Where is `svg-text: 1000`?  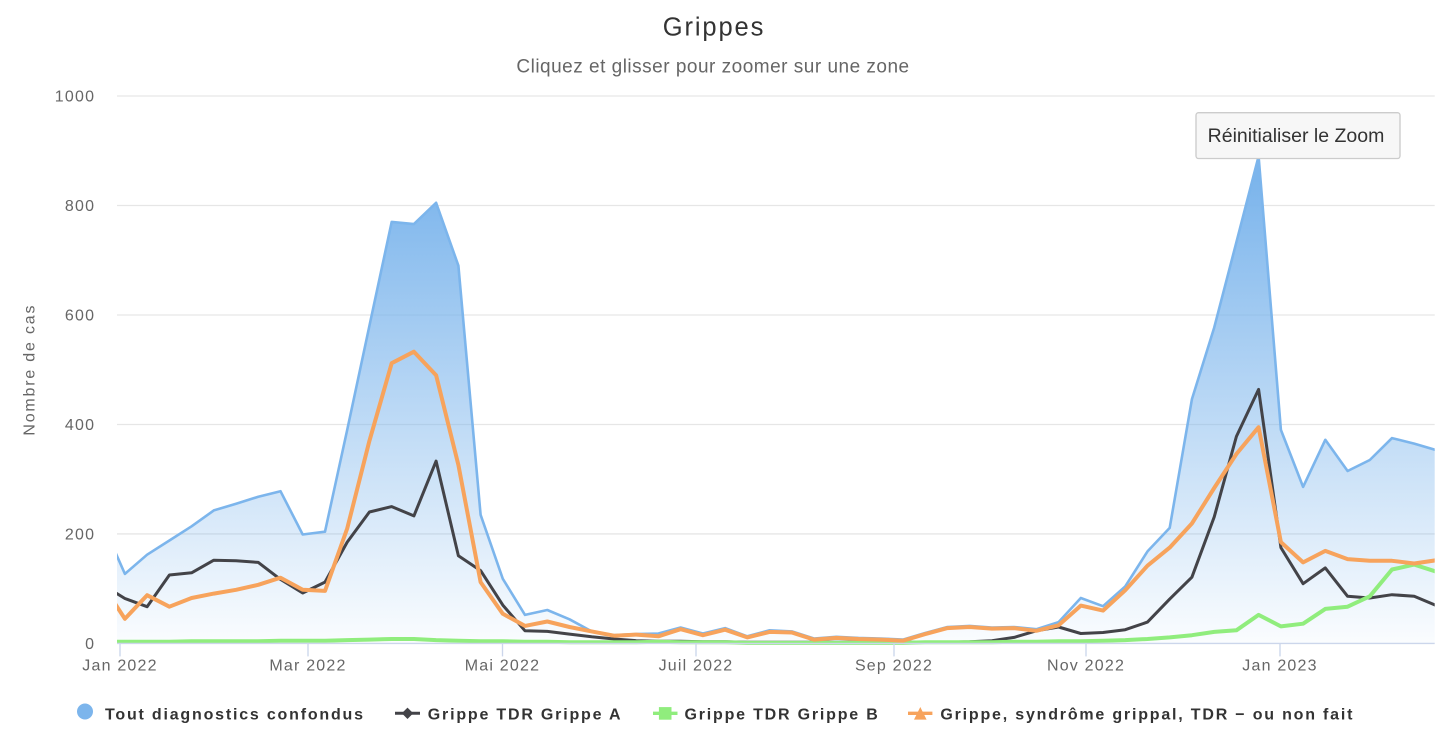
svg-text: 1000 is located at coordinates (75, 97).